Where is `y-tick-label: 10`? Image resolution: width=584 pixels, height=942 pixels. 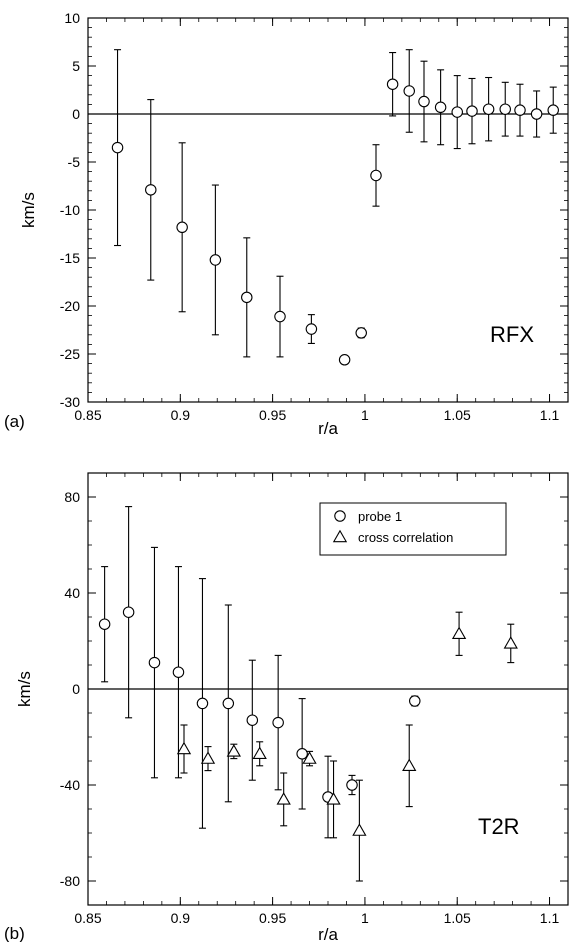
y-tick-label: 10 is located at coordinates (72, 18).